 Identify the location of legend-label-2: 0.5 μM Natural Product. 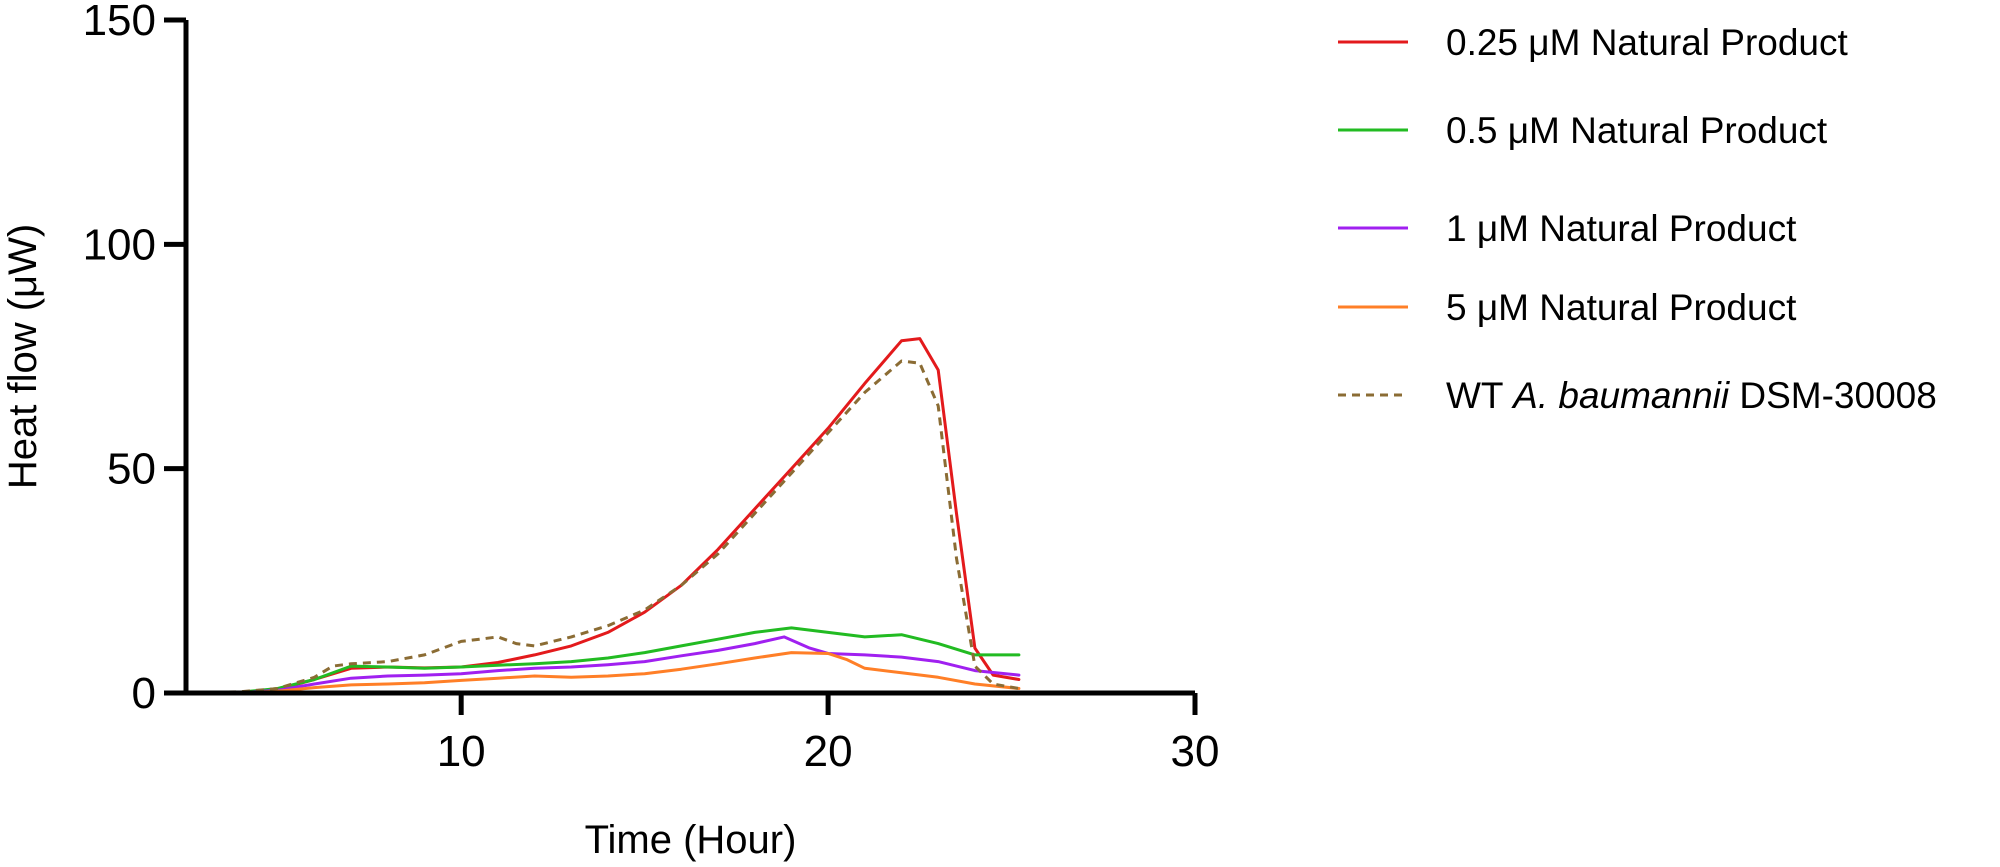
(1637, 130).